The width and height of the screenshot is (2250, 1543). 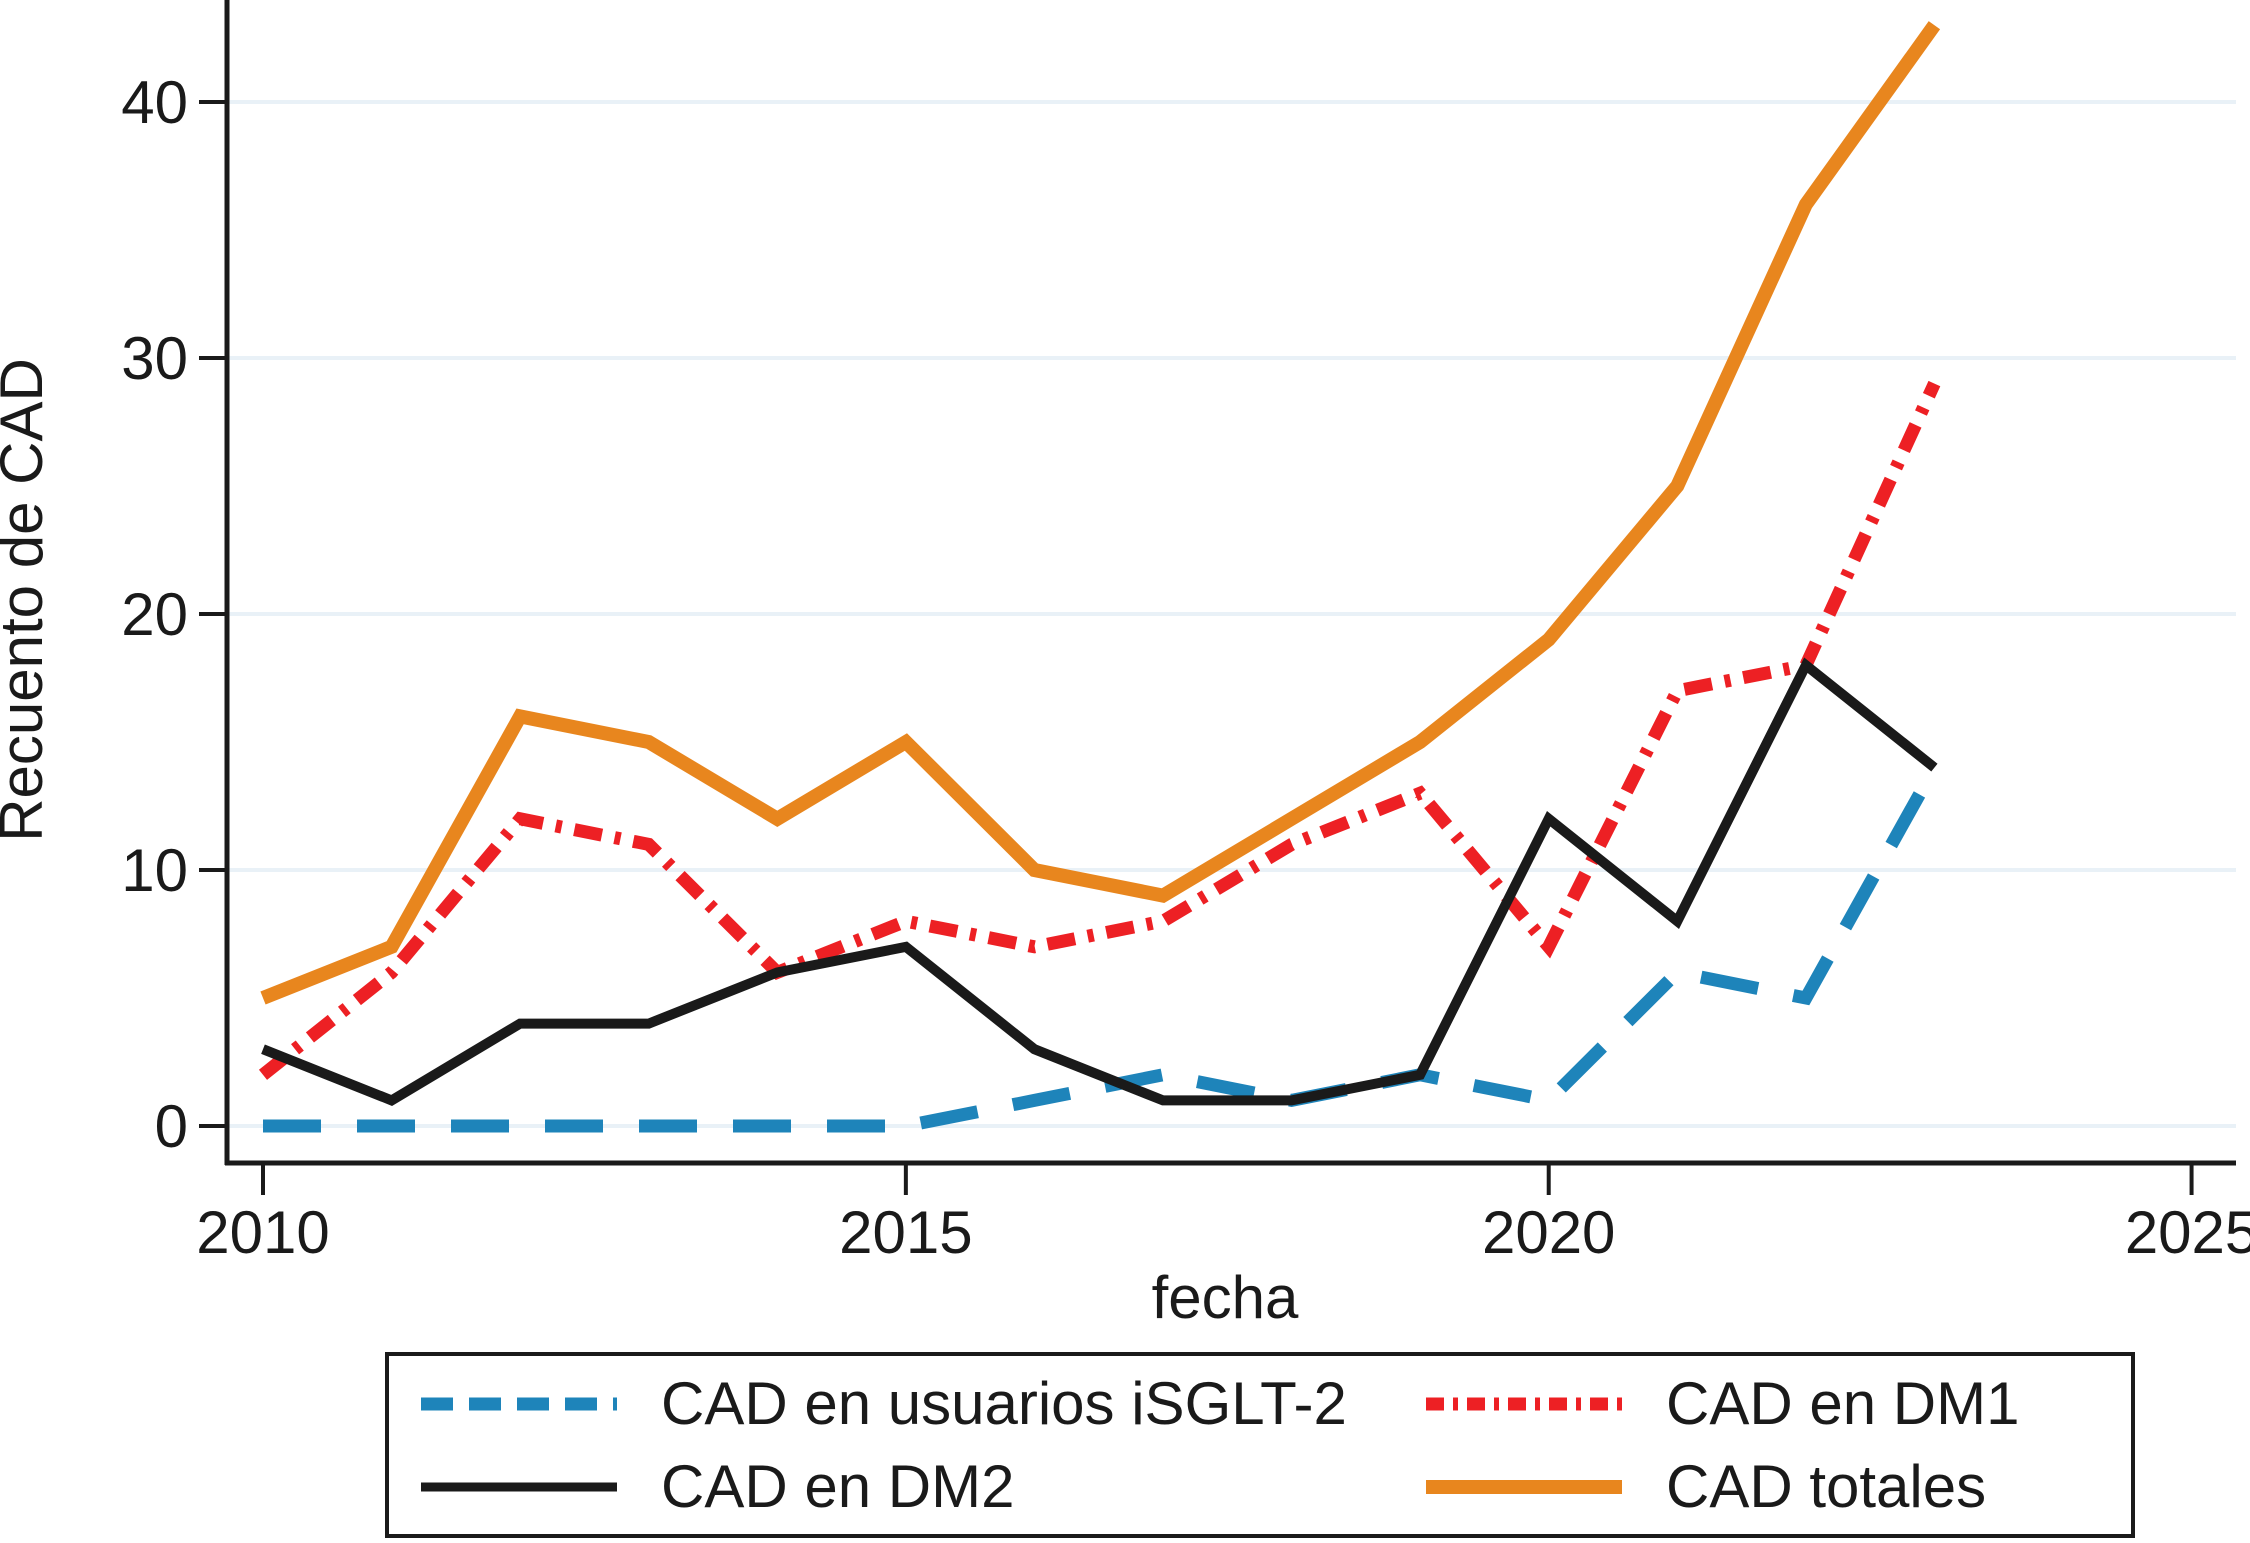 What do you see at coordinates (1843, 1403) in the screenshot?
I see `legend-label-dm1: CAD en DM1` at bounding box center [1843, 1403].